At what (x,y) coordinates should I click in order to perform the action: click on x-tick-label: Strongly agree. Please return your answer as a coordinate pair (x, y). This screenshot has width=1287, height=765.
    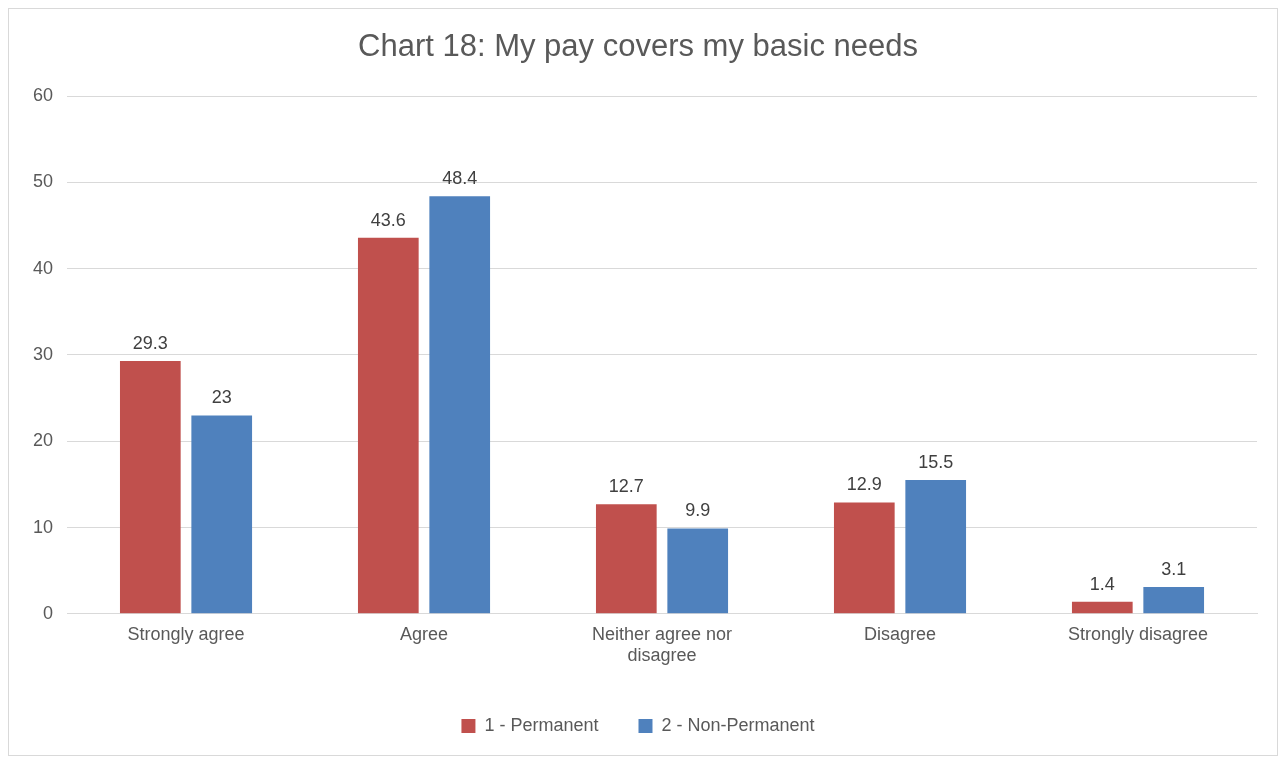
    Looking at the image, I should click on (186, 633).